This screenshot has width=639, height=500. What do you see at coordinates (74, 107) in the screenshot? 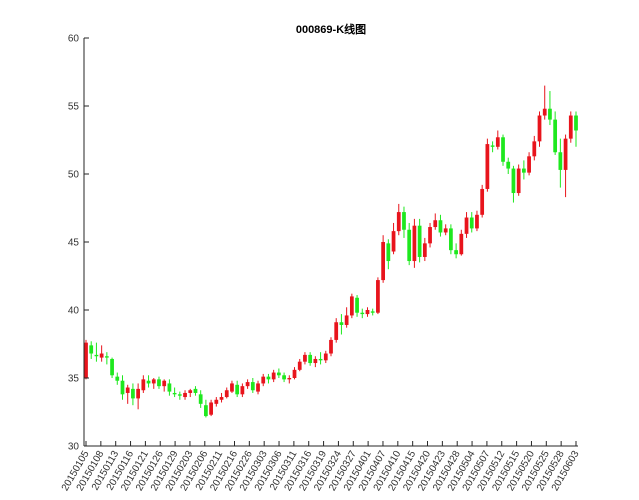
I see `y-tick-label: 55` at bounding box center [74, 107].